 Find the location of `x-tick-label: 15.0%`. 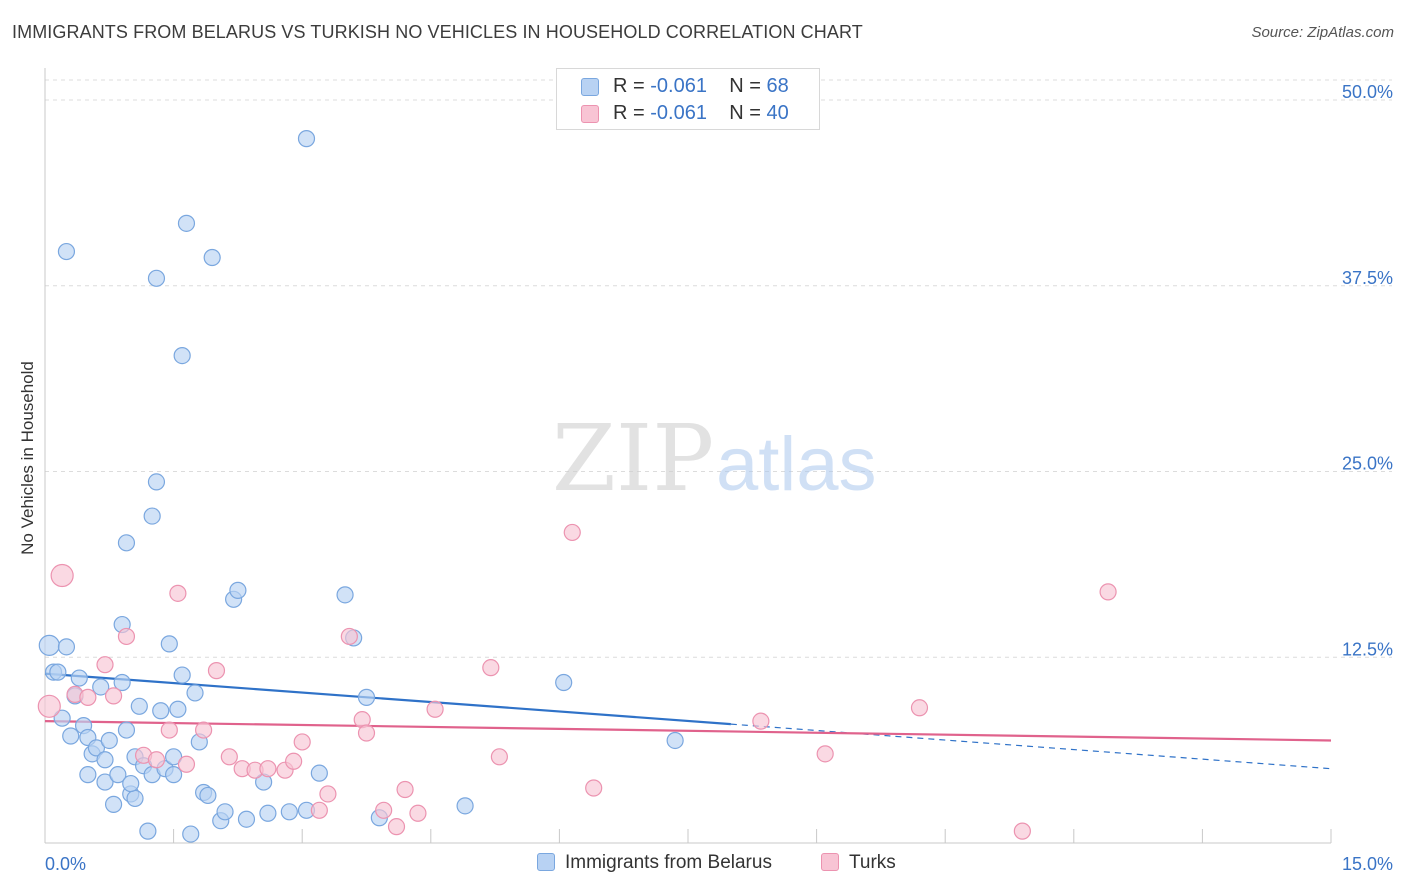

x-tick-label: 15.0% is located at coordinates (1367, 864).